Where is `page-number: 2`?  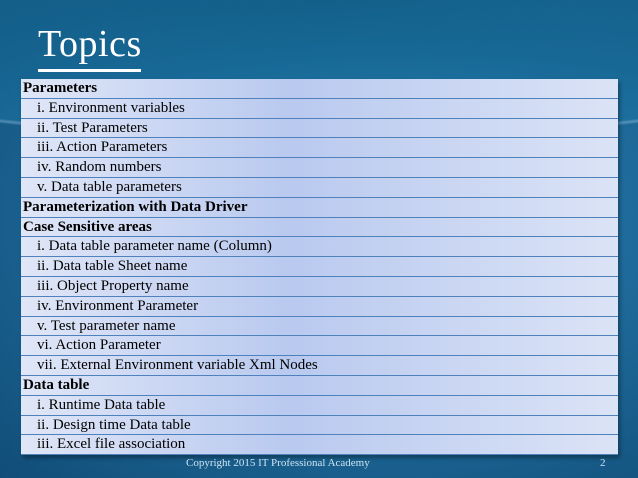
page-number: 2 is located at coordinates (603, 463).